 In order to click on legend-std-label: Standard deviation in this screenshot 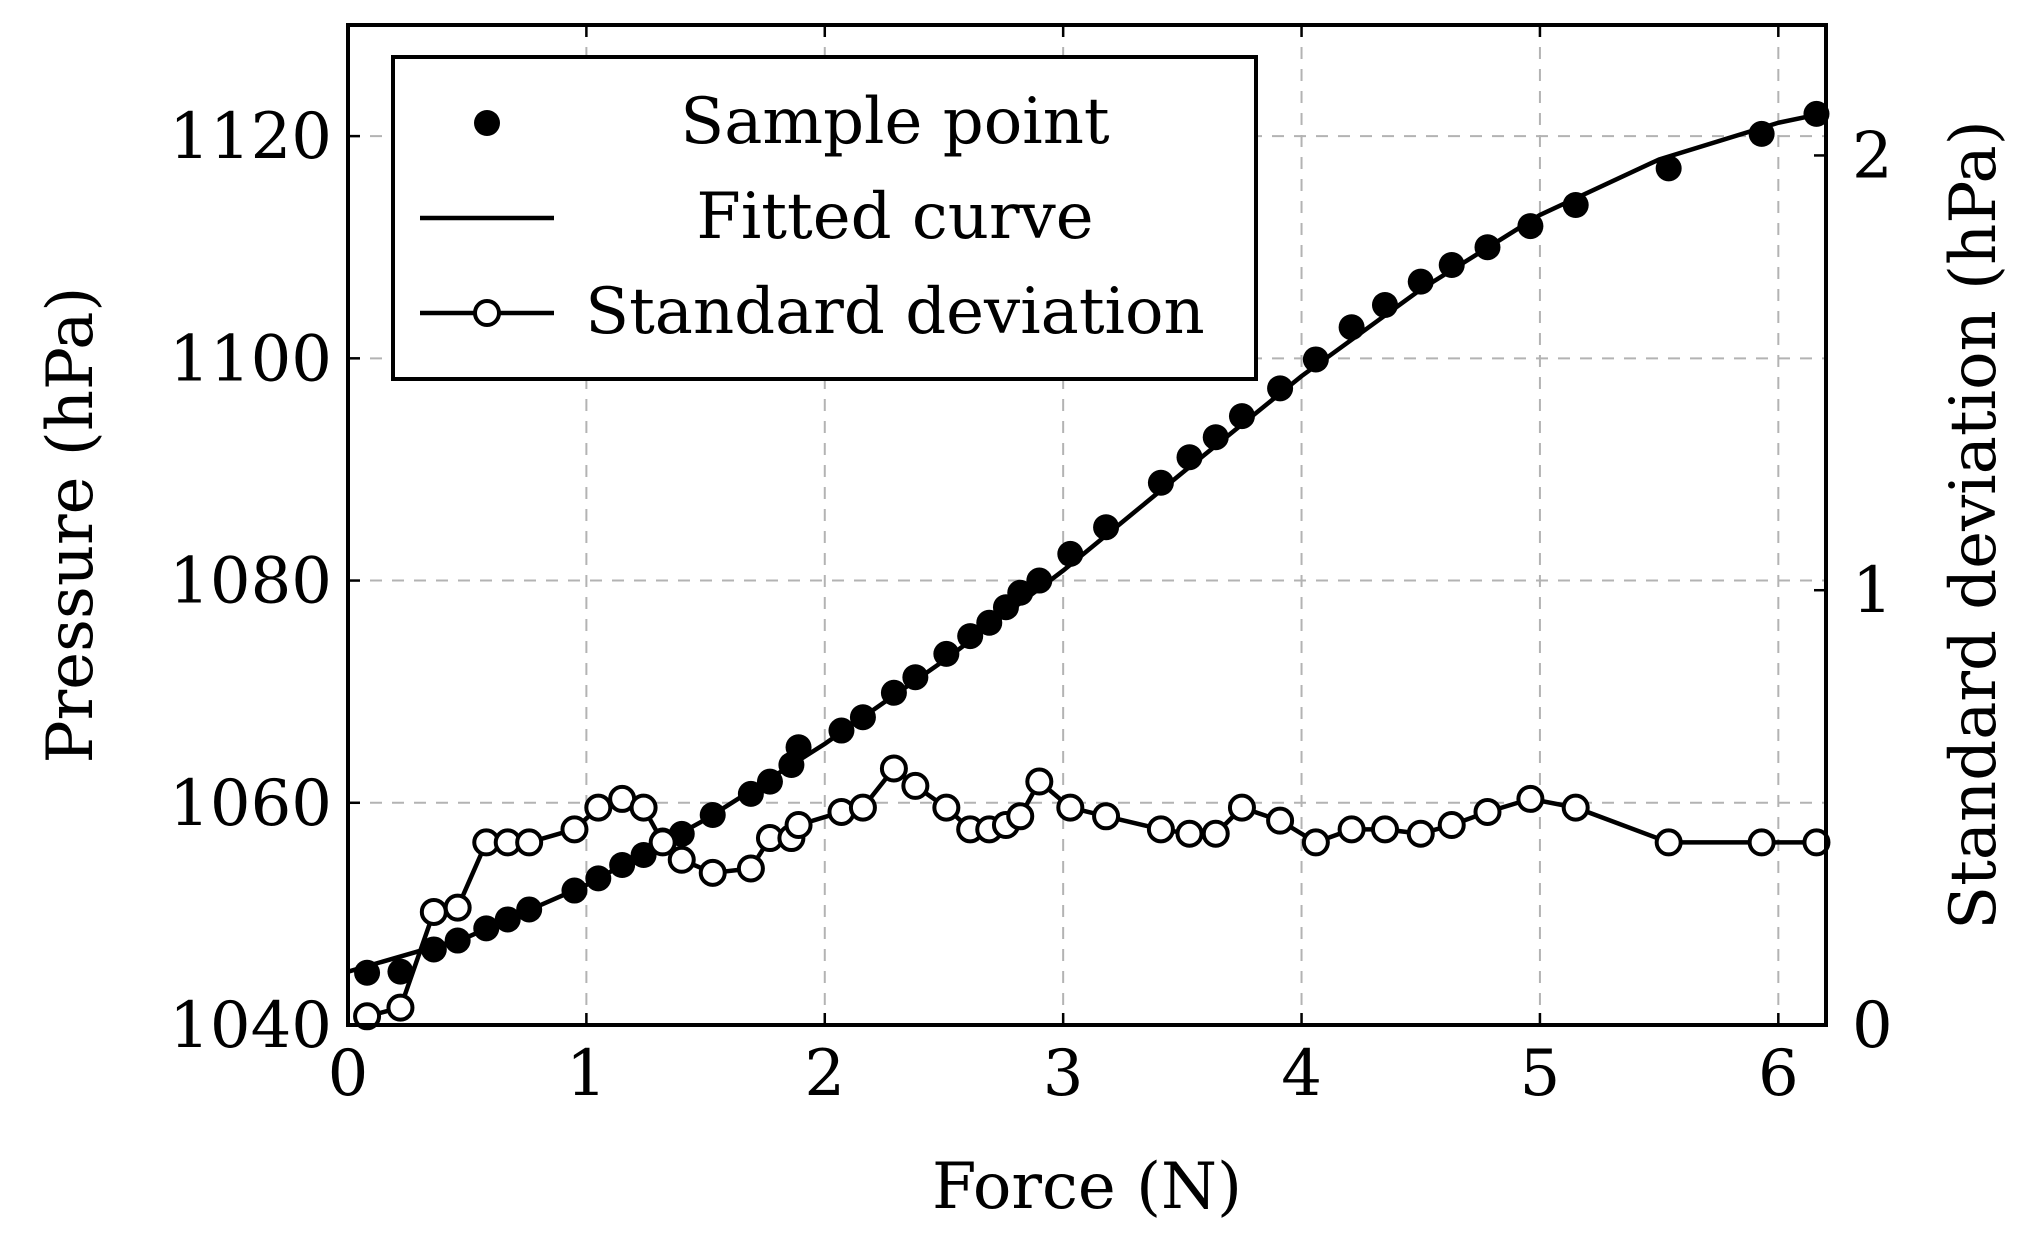, I will do `click(895, 312)`.